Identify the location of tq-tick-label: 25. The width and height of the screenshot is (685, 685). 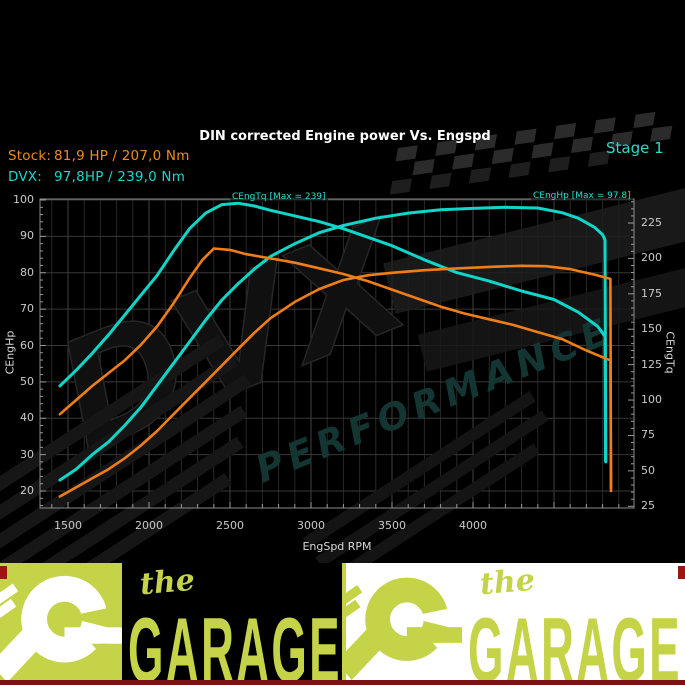
(648, 506).